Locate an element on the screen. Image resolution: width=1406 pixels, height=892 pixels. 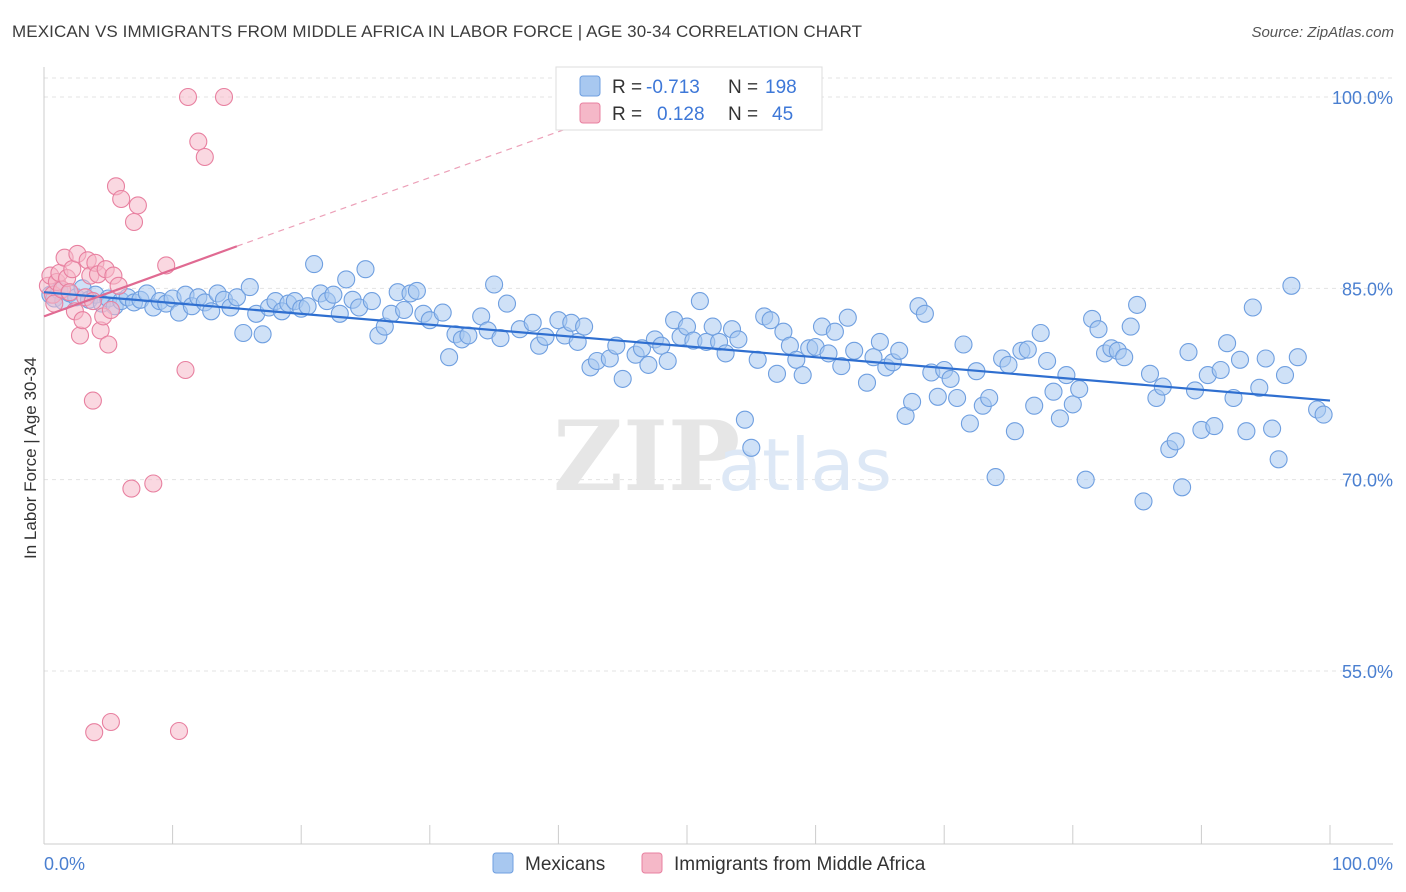
source-label: Source: ZipAtlas.com is located at coordinates (1322, 32).